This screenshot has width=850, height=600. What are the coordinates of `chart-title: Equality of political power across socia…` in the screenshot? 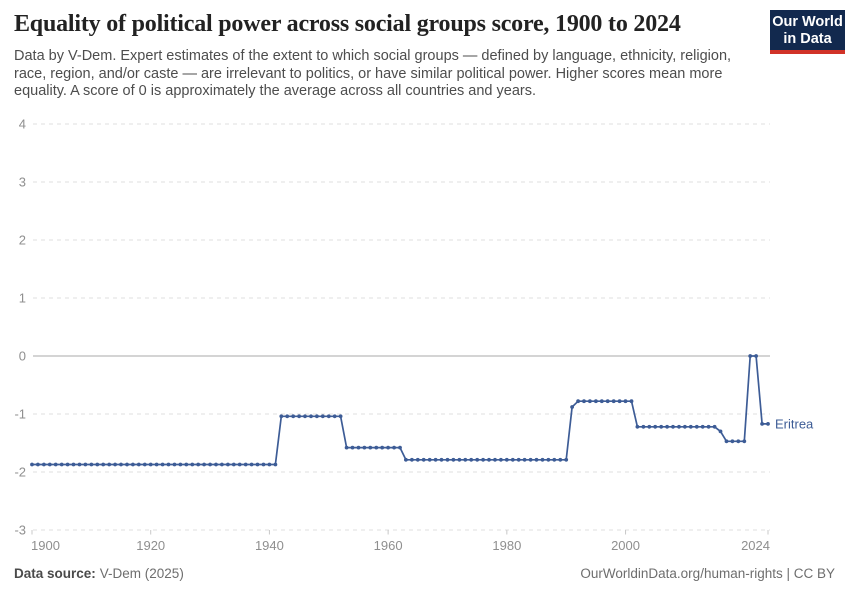 It's located at (347, 24).